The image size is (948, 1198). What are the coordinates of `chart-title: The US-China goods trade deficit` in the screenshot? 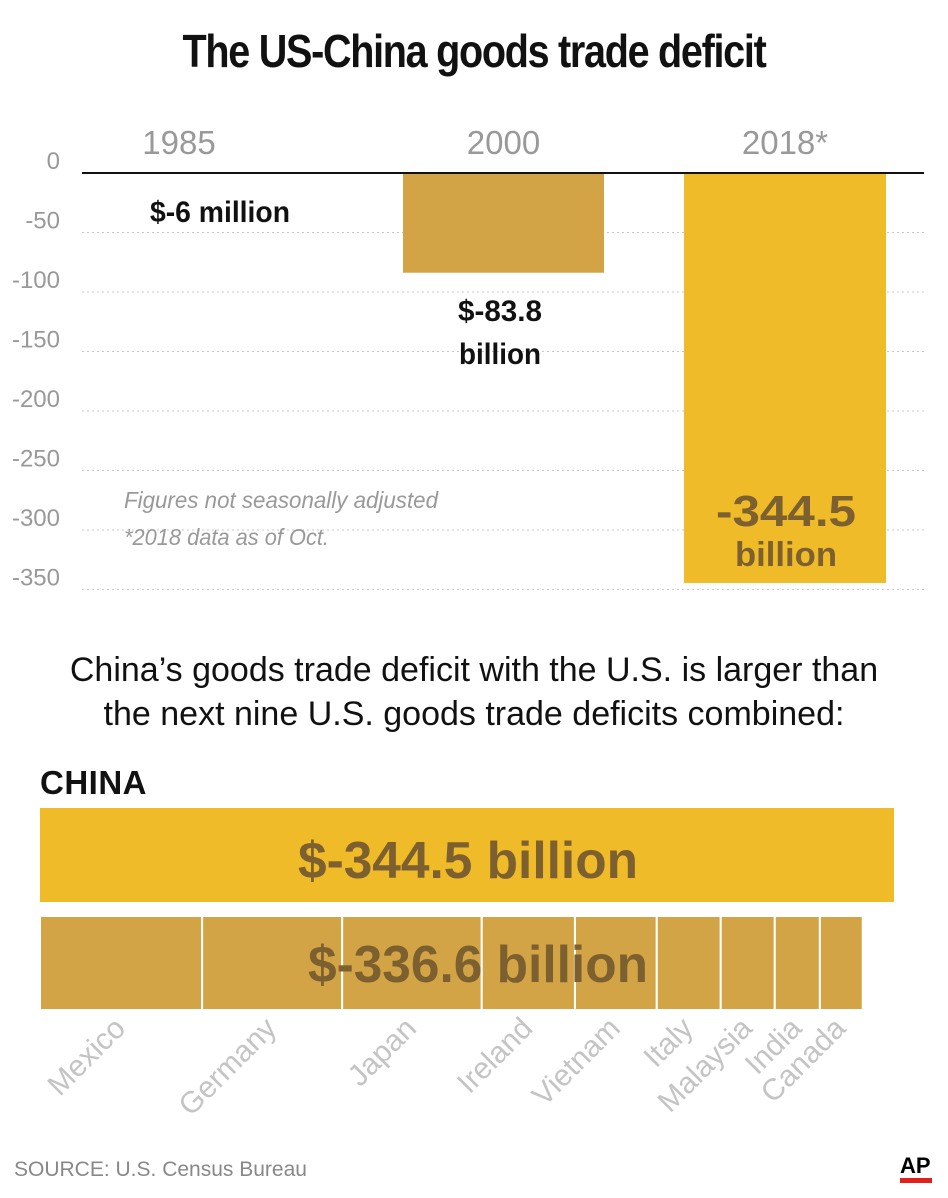 It's located at (474, 51).